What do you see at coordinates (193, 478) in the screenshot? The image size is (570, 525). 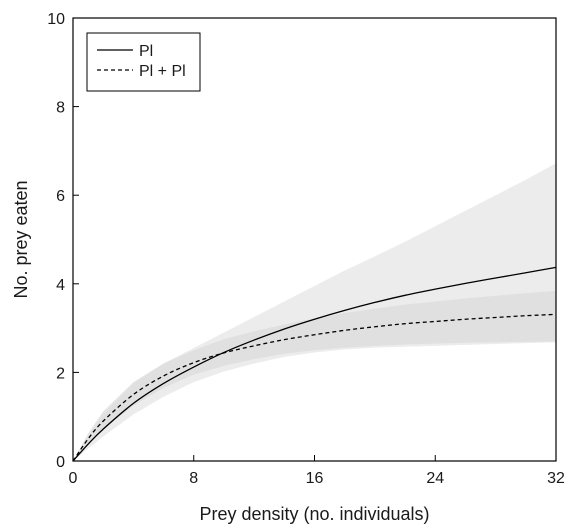 I see `x-tick-label: 8` at bounding box center [193, 478].